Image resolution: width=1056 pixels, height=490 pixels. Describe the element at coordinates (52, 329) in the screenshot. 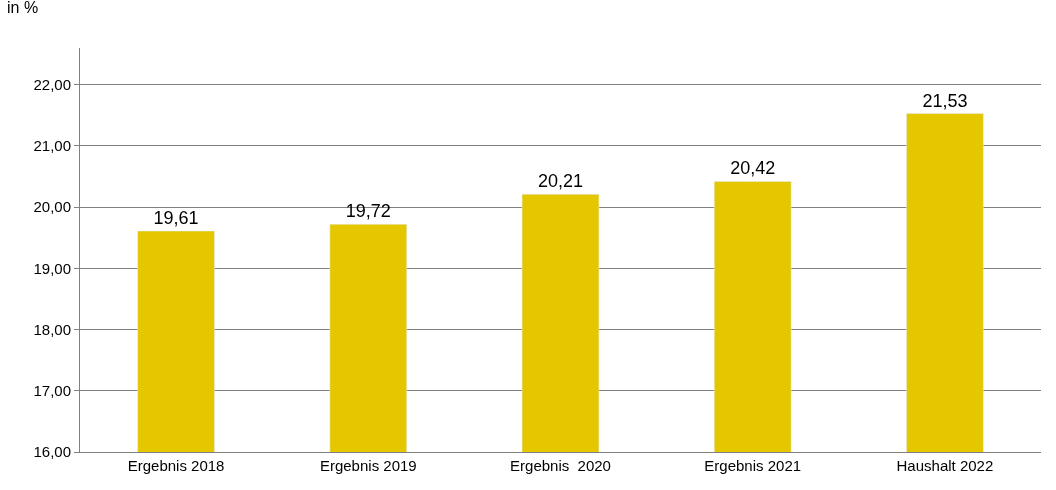

I see `y-tick-label: 18,00` at that location.